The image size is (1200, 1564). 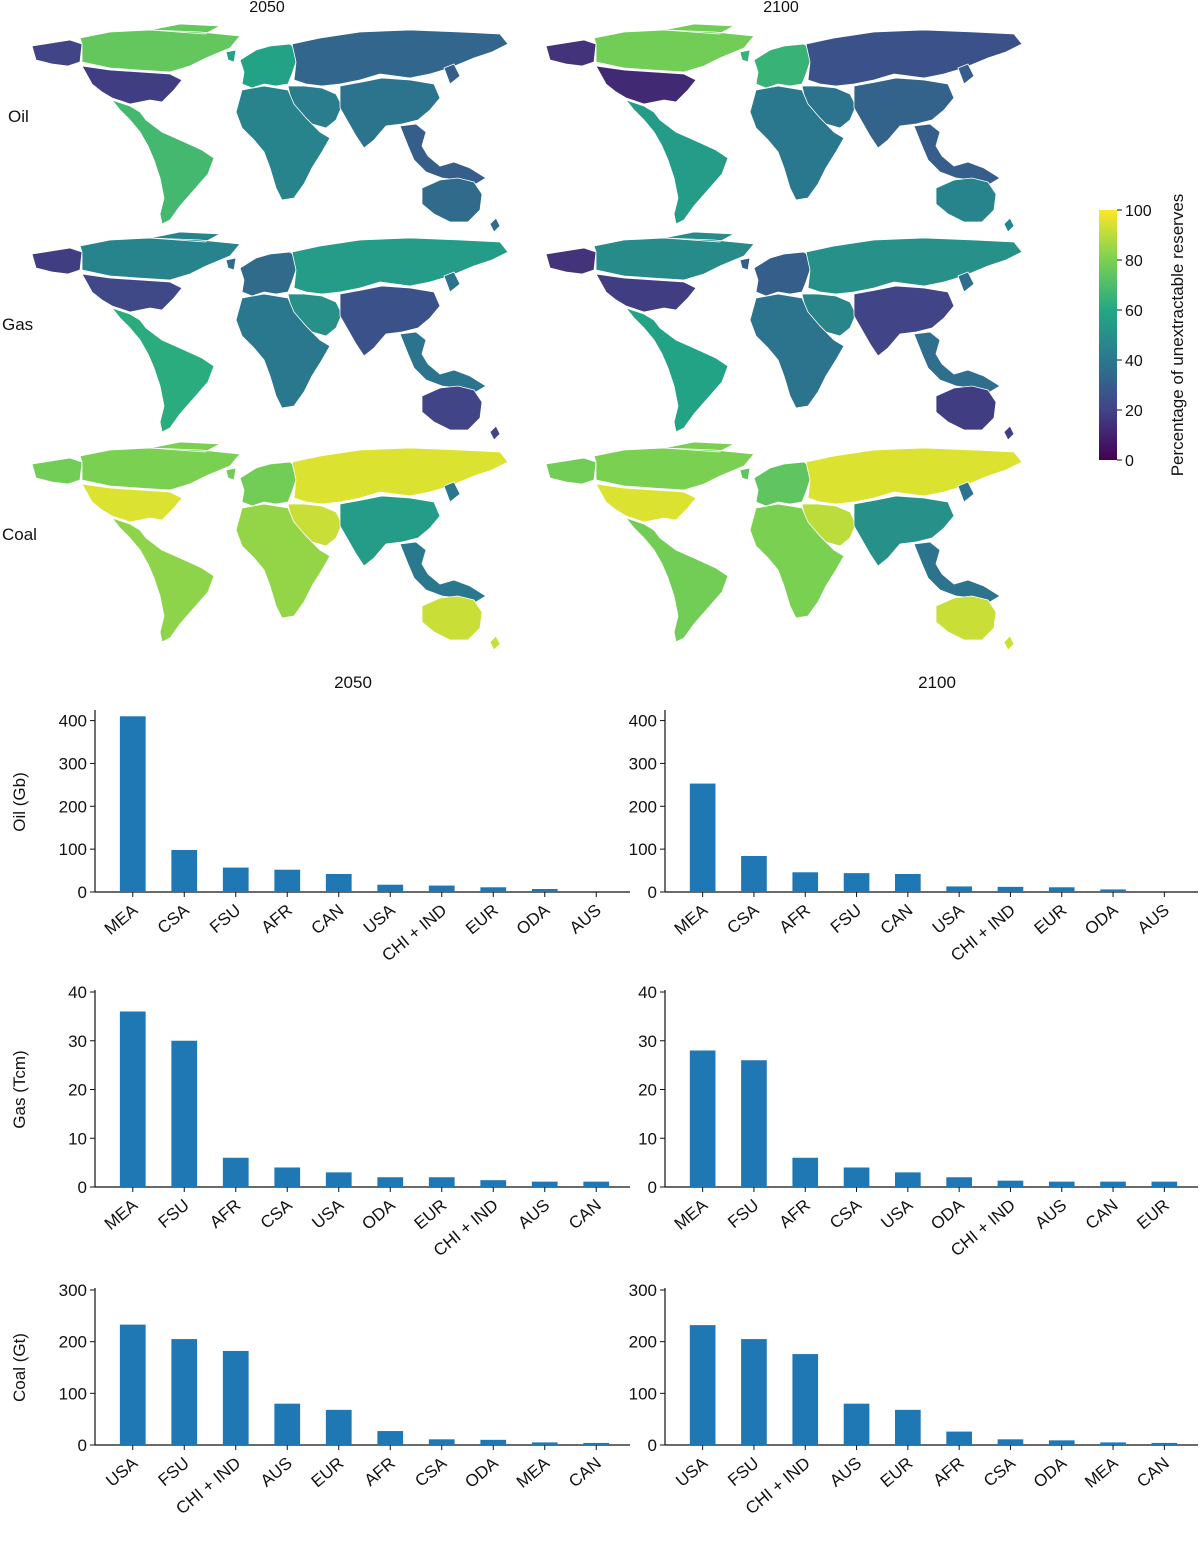 What do you see at coordinates (1129, 461) in the screenshot?
I see `colorbar-tick-label: 0` at bounding box center [1129, 461].